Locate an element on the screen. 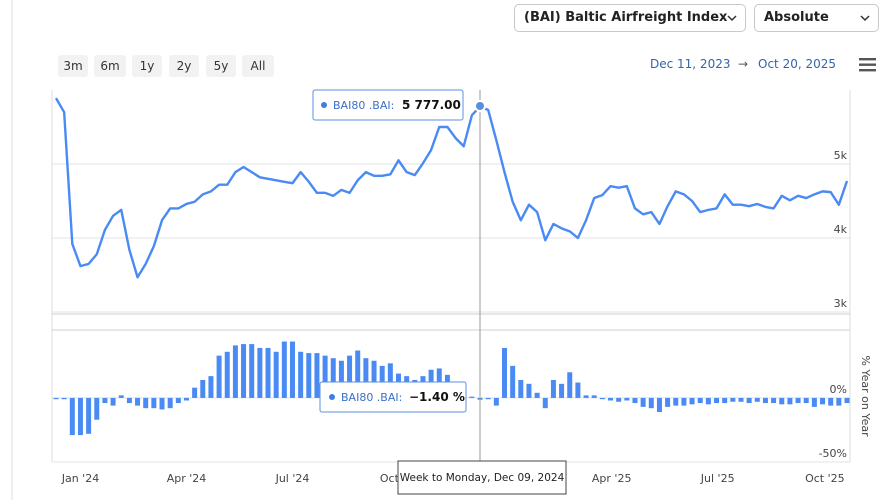  index-select: (BAI) Baltic Airfreight Index is located at coordinates (630, 18).